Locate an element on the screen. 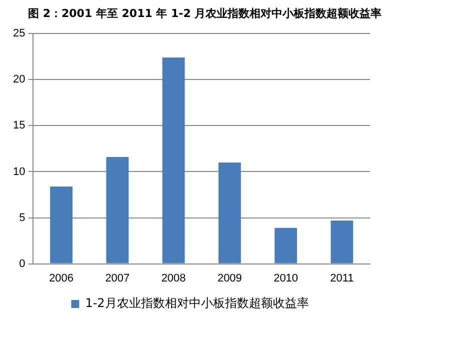  y-tick-label: 5 is located at coordinates (22, 218).